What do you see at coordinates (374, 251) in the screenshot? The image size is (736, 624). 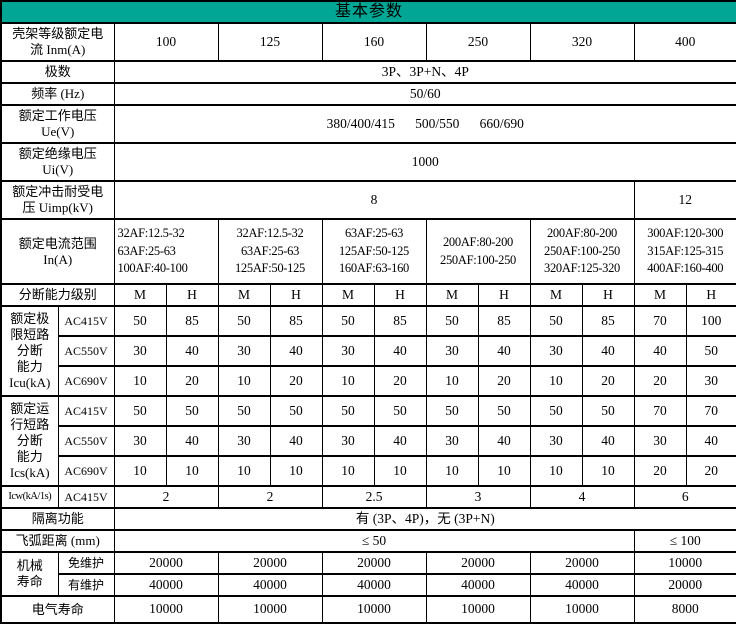 I see `current-range-value: 63AF:25-63 125AF:50-125 160AF:63-160` at bounding box center [374, 251].